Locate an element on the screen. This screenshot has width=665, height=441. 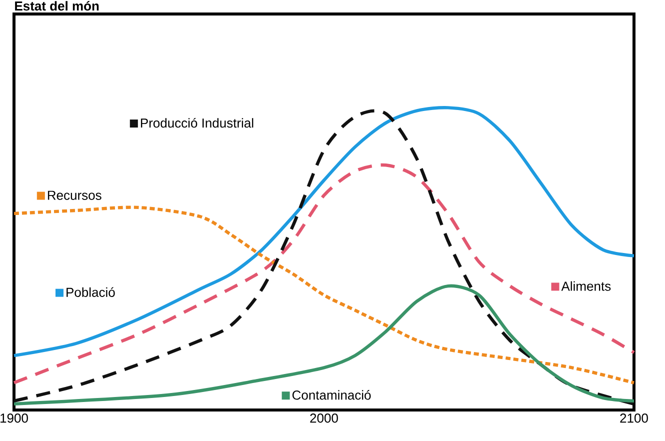
legend-label: Recursos is located at coordinates (75, 195).